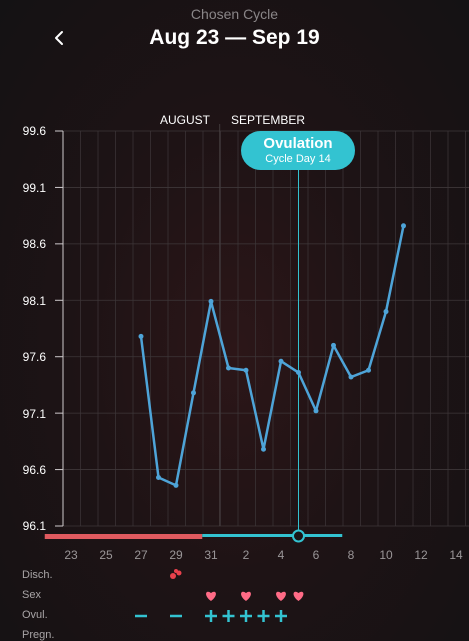 The height and width of the screenshot is (641, 469). I want to click on page-title: Aug 23 — Sep 19, so click(234, 37).